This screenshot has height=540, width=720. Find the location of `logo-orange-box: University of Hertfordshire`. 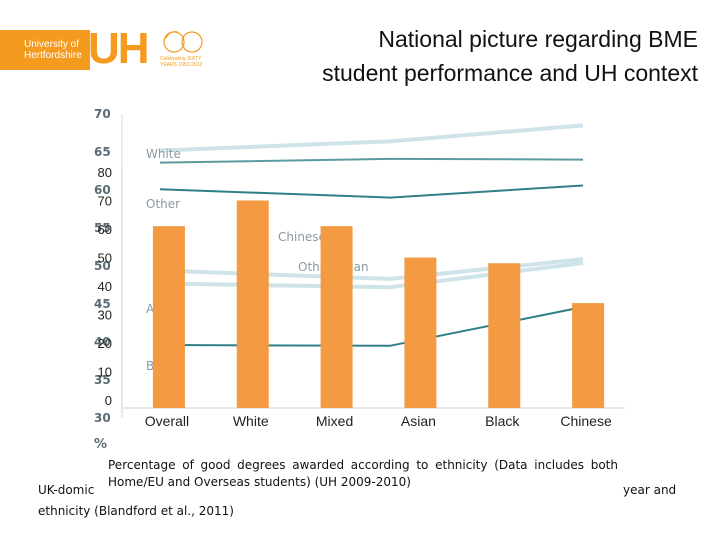

logo-orange-box: University of Hertfordshire is located at coordinates (45, 50).